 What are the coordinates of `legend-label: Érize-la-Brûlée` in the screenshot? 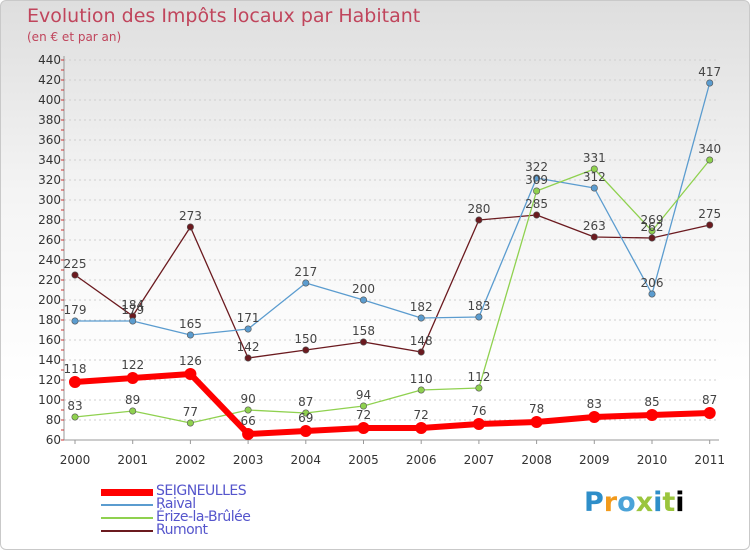 It's located at (203, 517).